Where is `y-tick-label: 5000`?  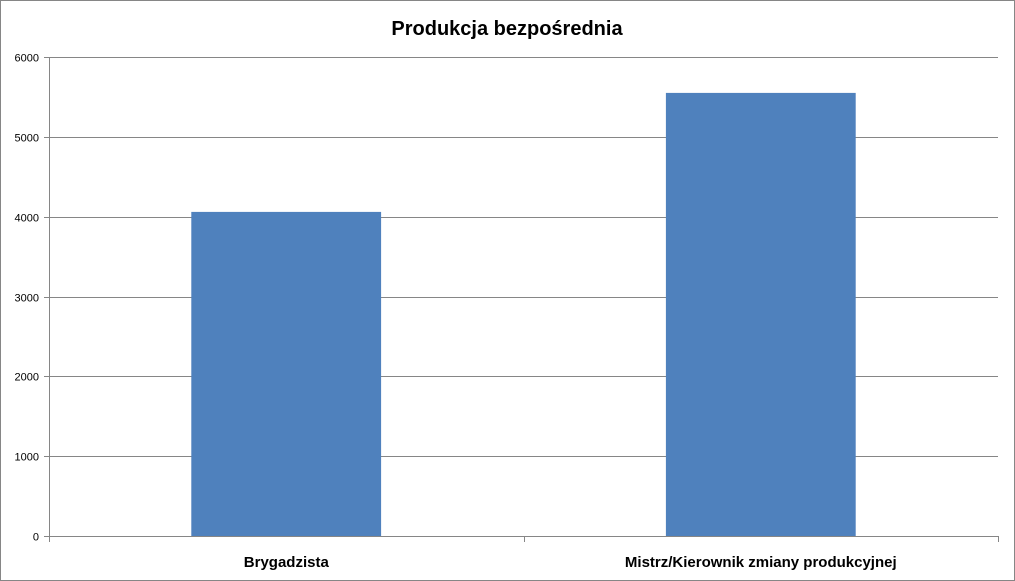
y-tick-label: 5000 is located at coordinates (27, 139).